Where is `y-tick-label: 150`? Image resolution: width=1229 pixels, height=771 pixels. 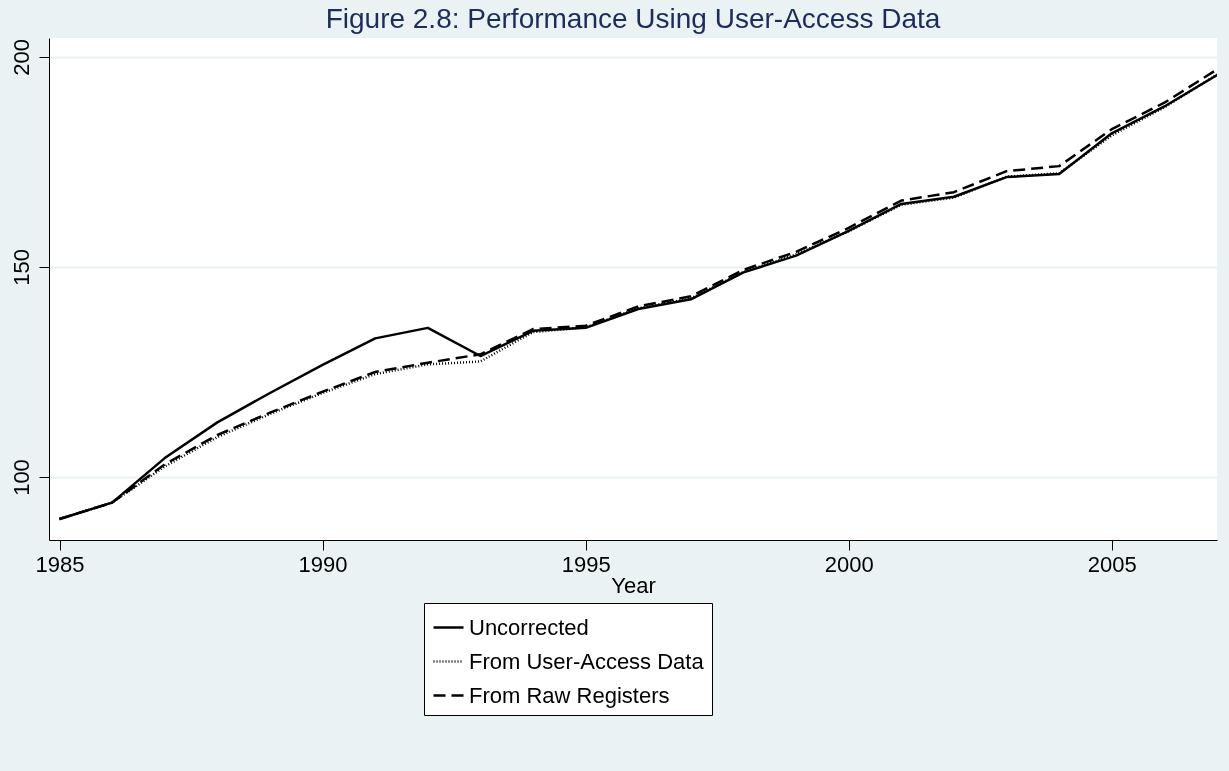 y-tick-label: 150 is located at coordinates (21, 267).